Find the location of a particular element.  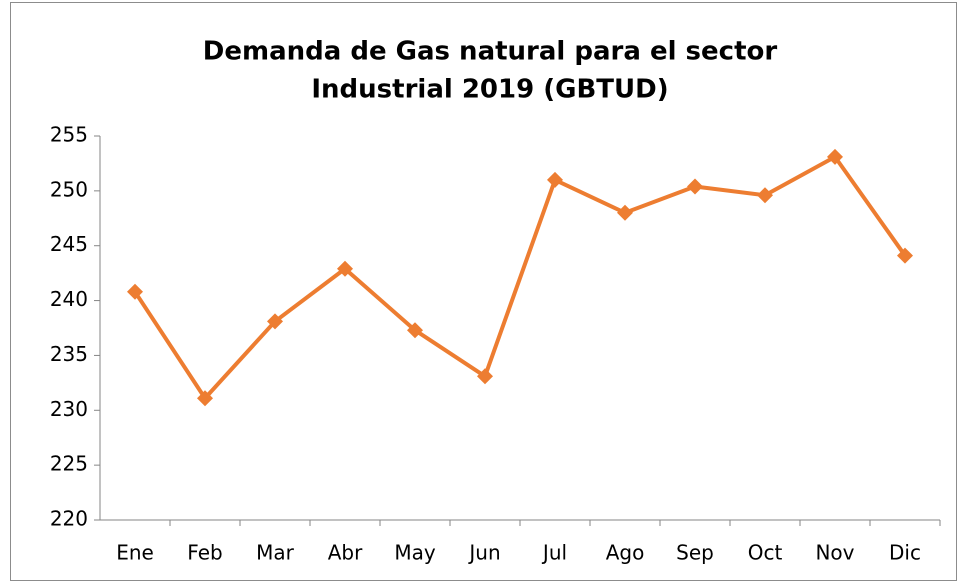

y-tick-label: 255 is located at coordinates (69, 135).